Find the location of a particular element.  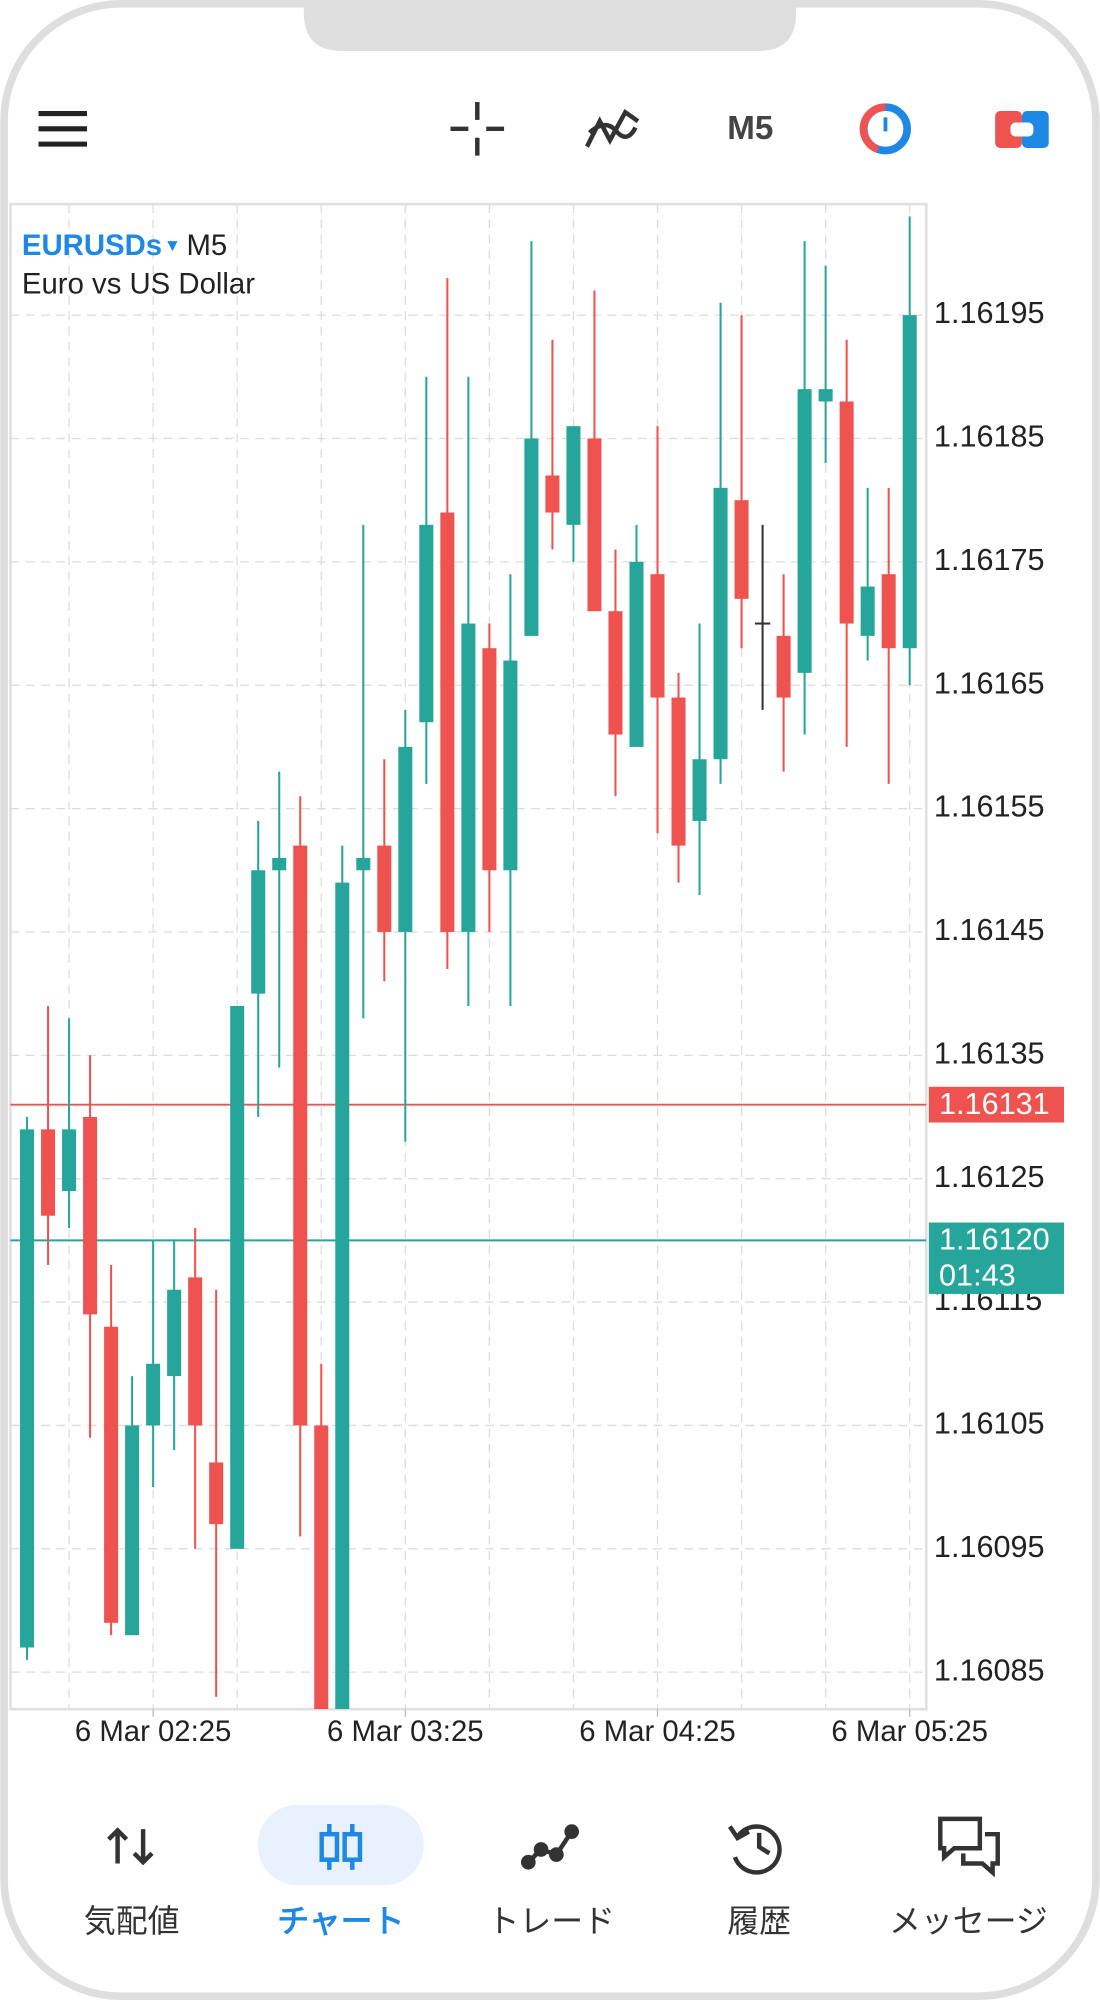

crosshair-button is located at coordinates (477, 129).